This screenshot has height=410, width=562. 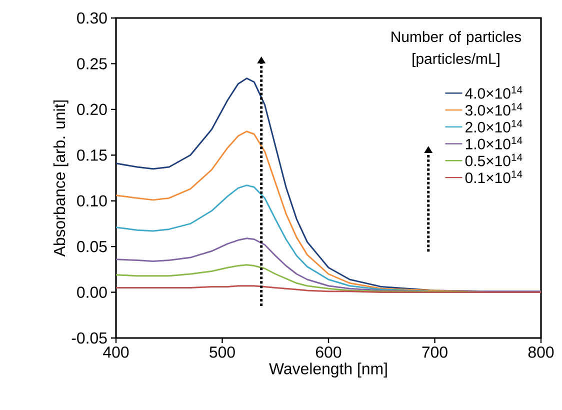 I want to click on legend-label: 1.0×10$^{14}$, so click(x=494, y=143).